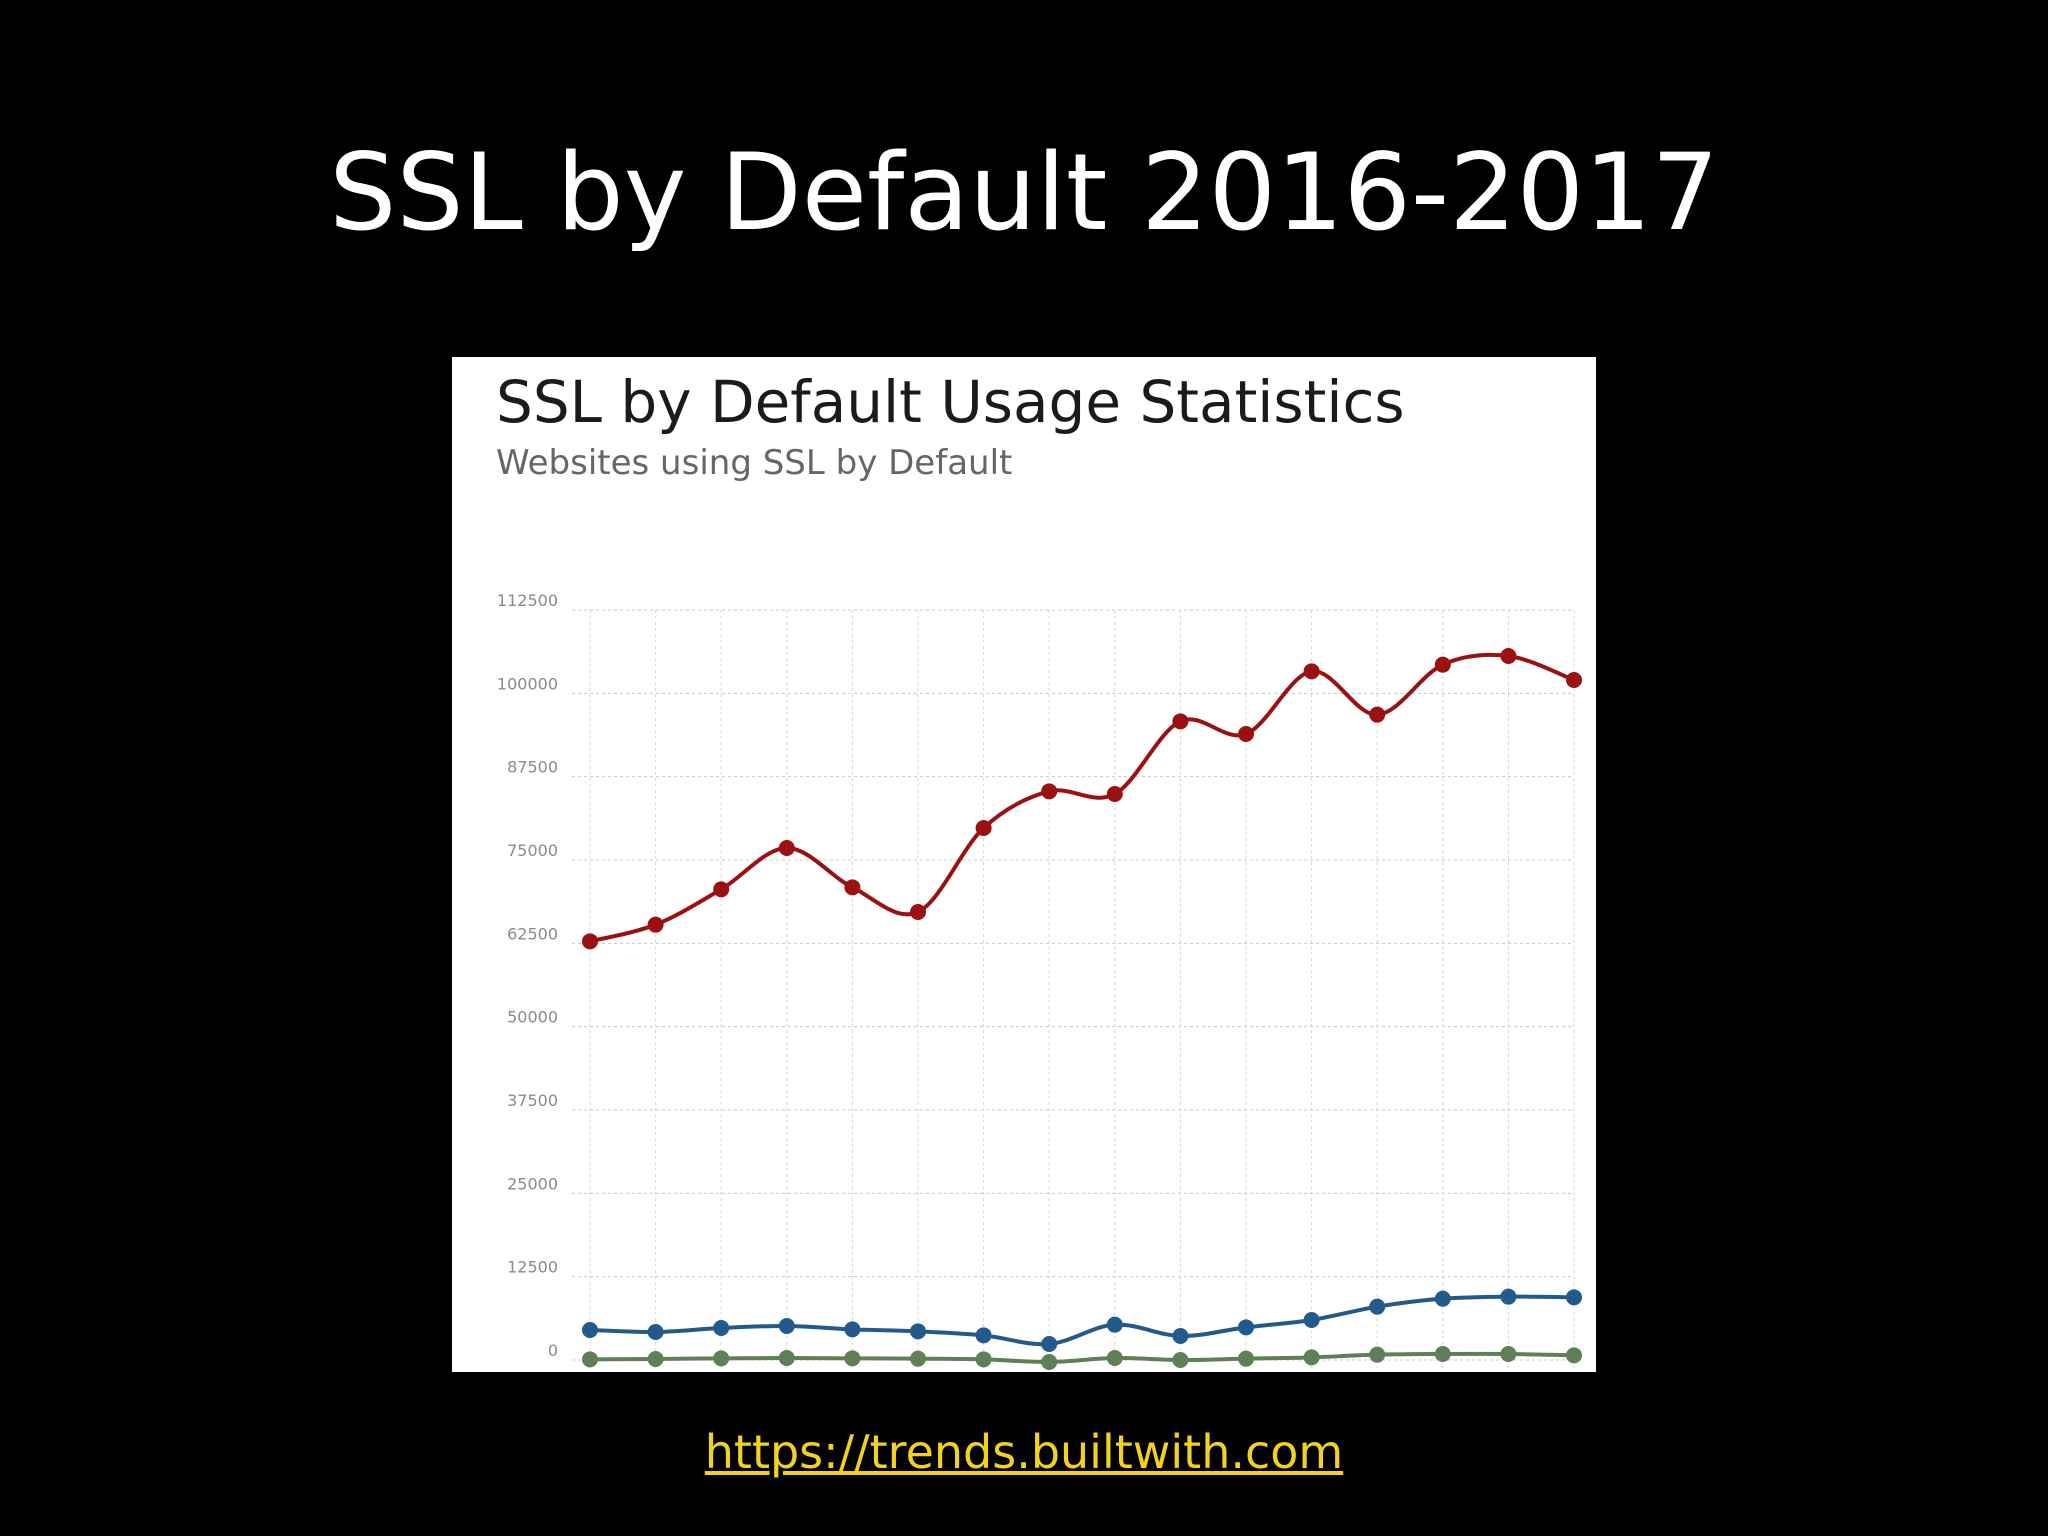 This screenshot has width=2048, height=1536. What do you see at coordinates (532, 850) in the screenshot?
I see `y-tick-label: 75000` at bounding box center [532, 850].